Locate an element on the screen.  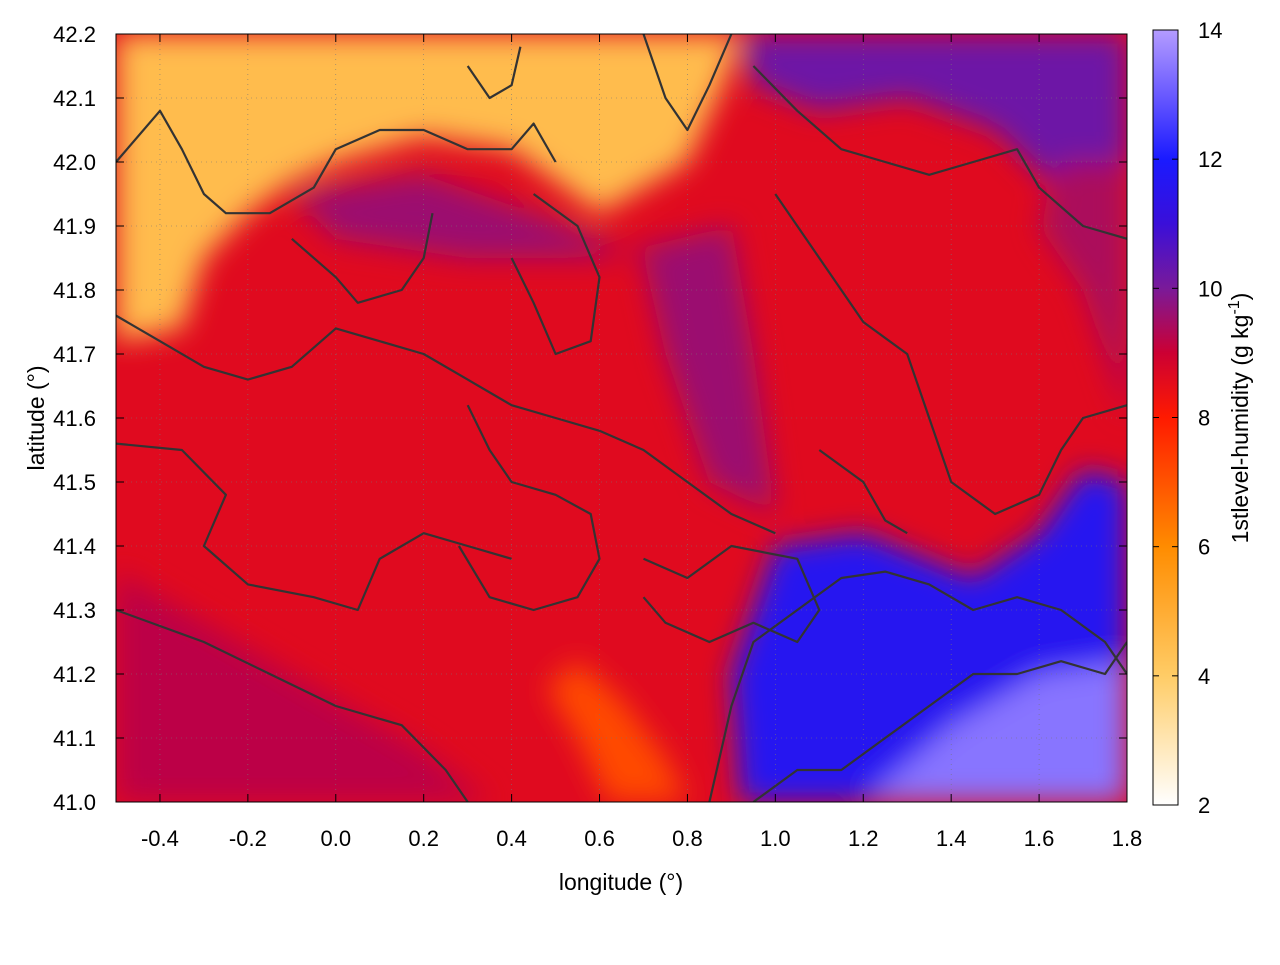
y-tick-label: 41.0 is located at coordinates (74, 802).